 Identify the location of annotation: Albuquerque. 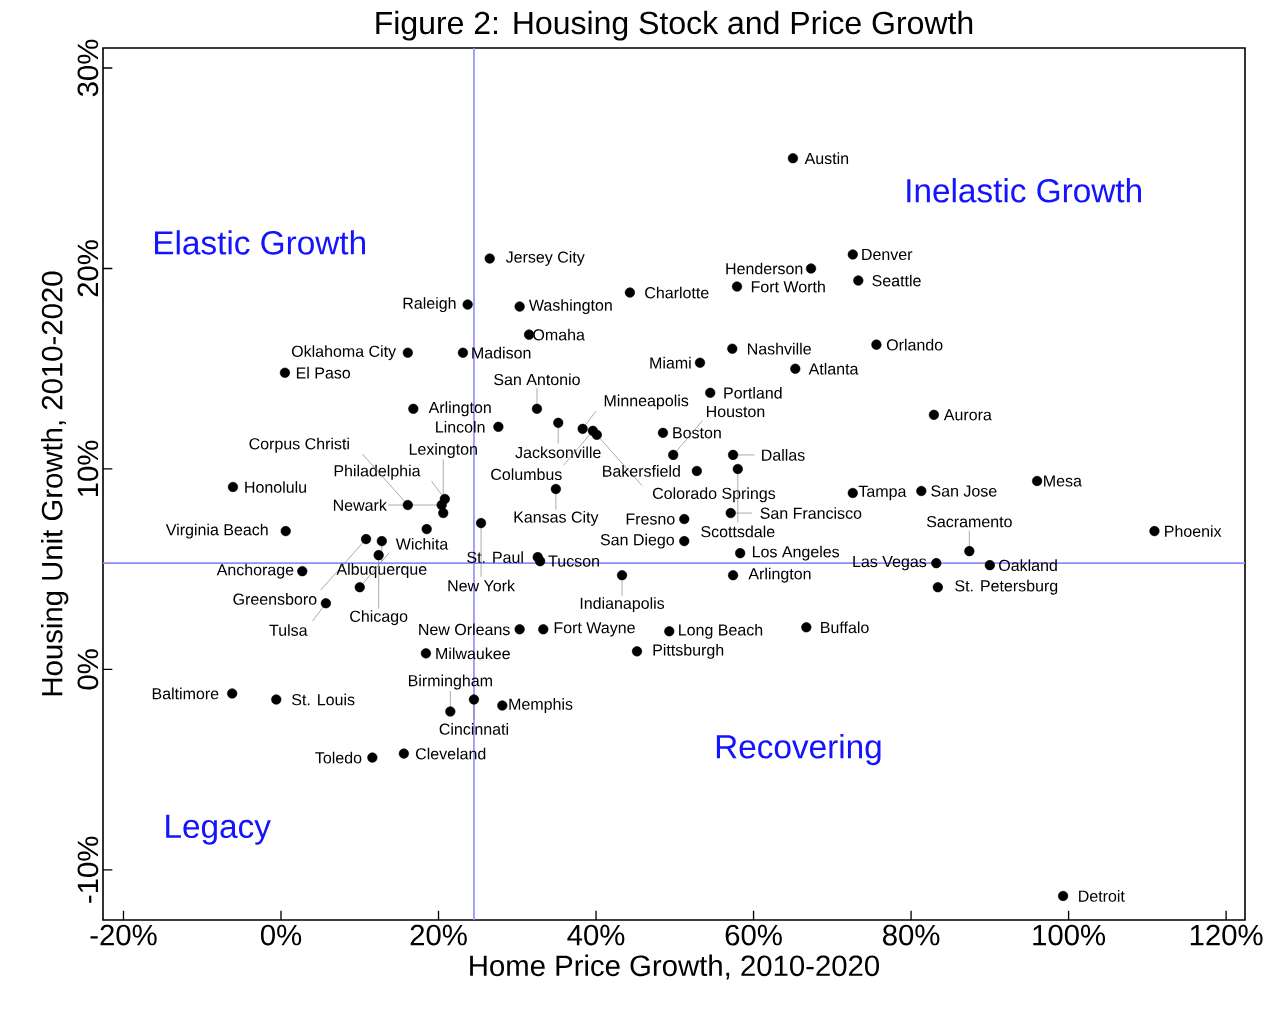
(381, 571).